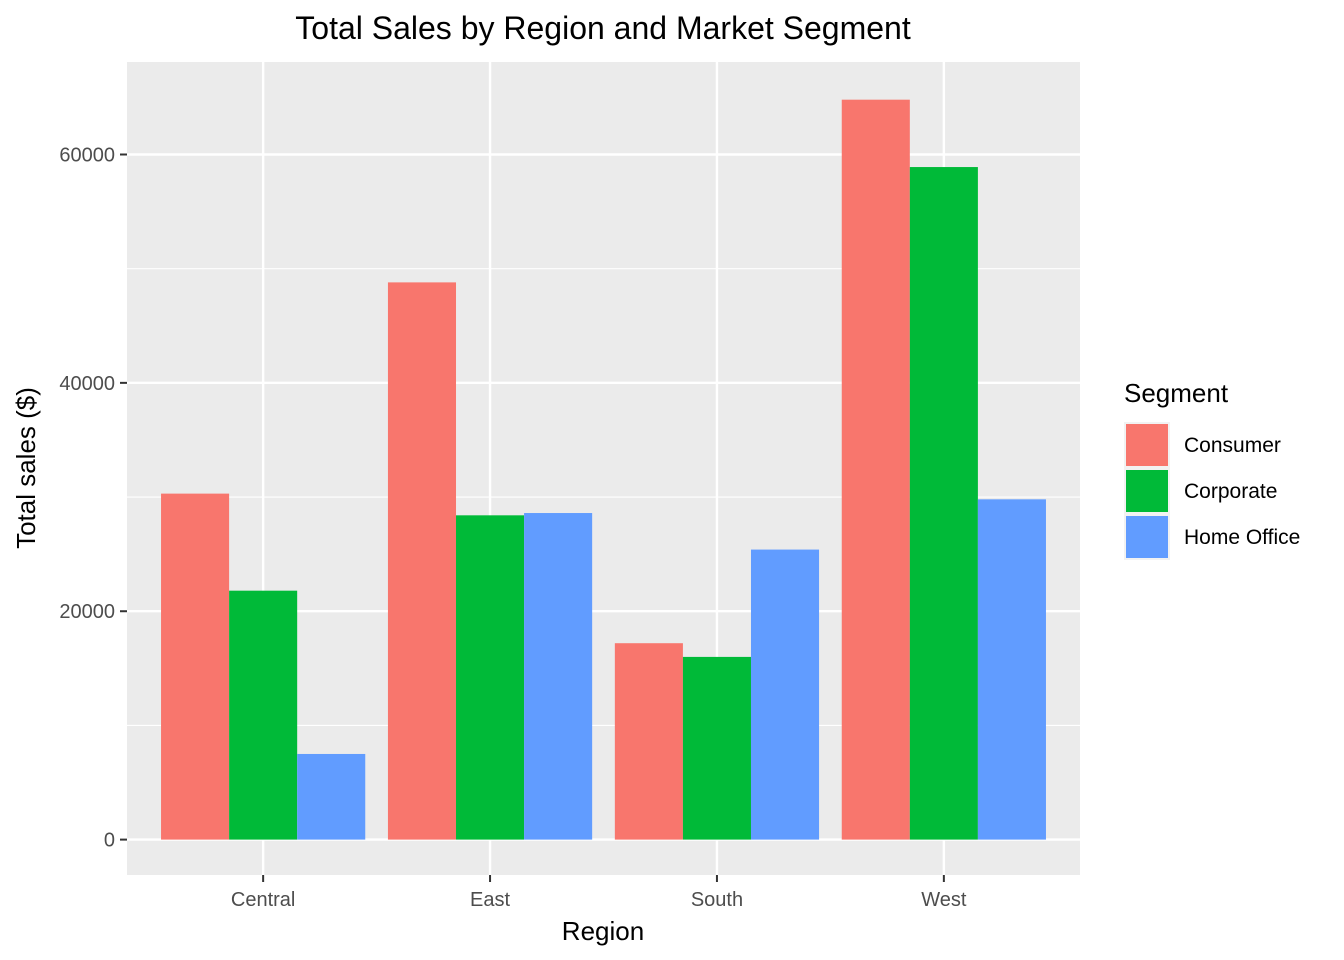 The height and width of the screenshot is (960, 1344). I want to click on x-tick-label: East, so click(490, 900).